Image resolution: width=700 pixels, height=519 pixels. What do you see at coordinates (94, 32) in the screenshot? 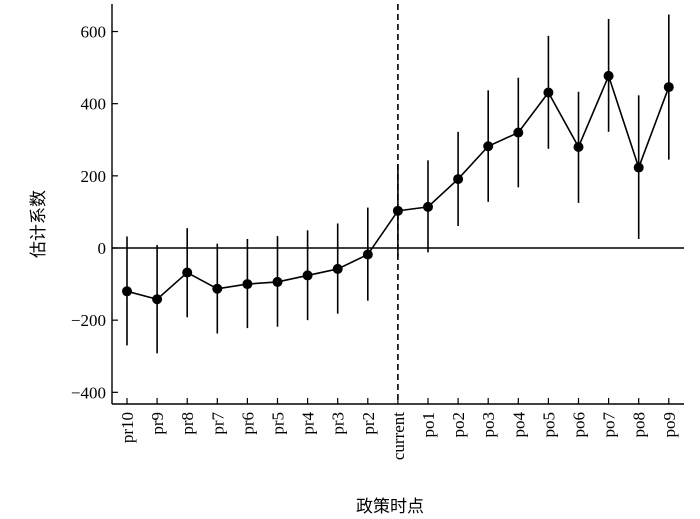
I see `y-tick-label: 600` at bounding box center [94, 32].